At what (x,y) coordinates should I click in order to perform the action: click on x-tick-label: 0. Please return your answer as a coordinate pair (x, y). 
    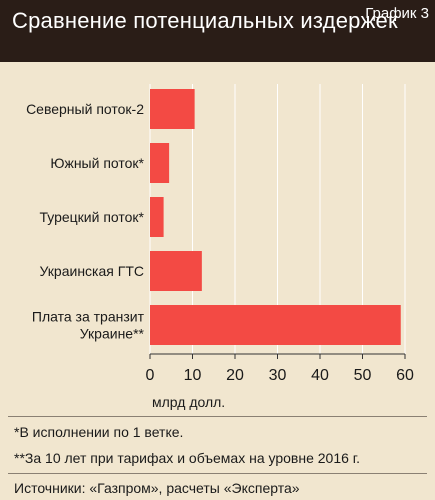
    Looking at the image, I should click on (150, 375).